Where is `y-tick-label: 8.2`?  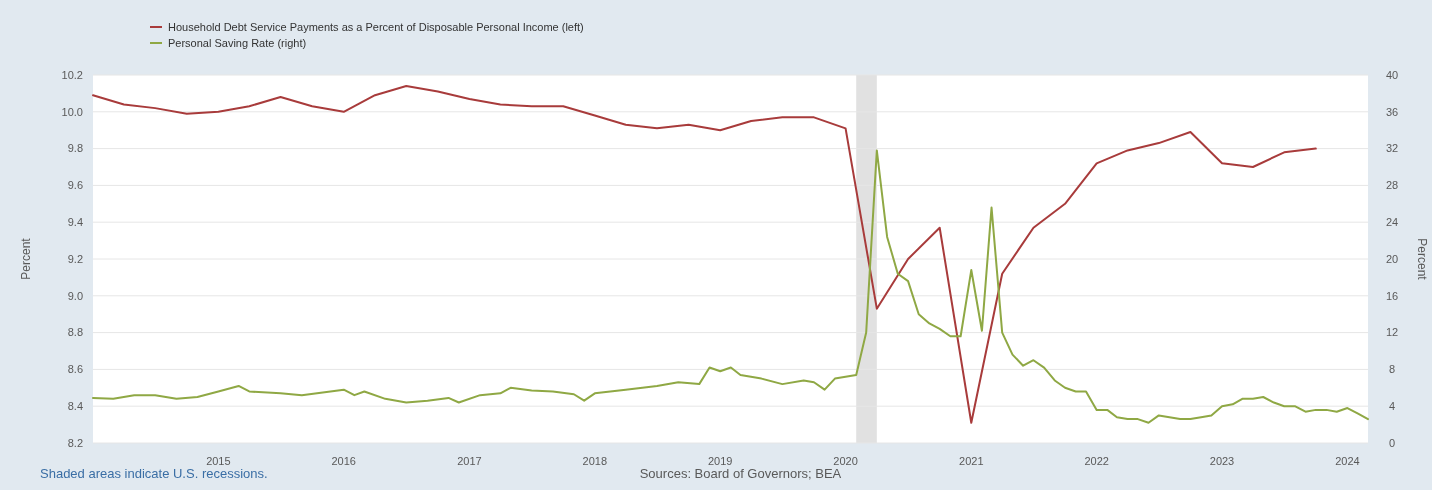 y-tick-label: 8.2 is located at coordinates (75, 442).